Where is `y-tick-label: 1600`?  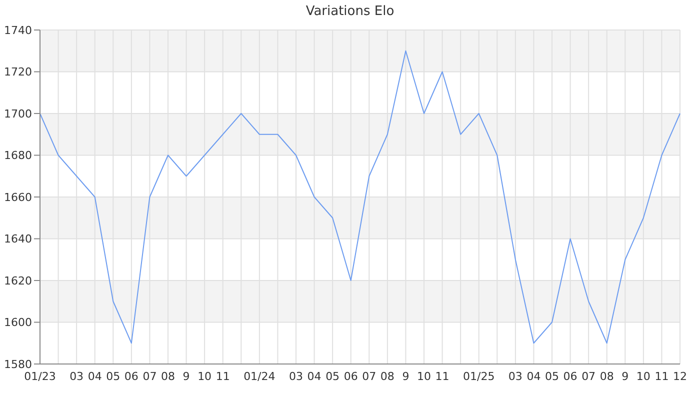 y-tick-label: 1600 is located at coordinates (18, 323).